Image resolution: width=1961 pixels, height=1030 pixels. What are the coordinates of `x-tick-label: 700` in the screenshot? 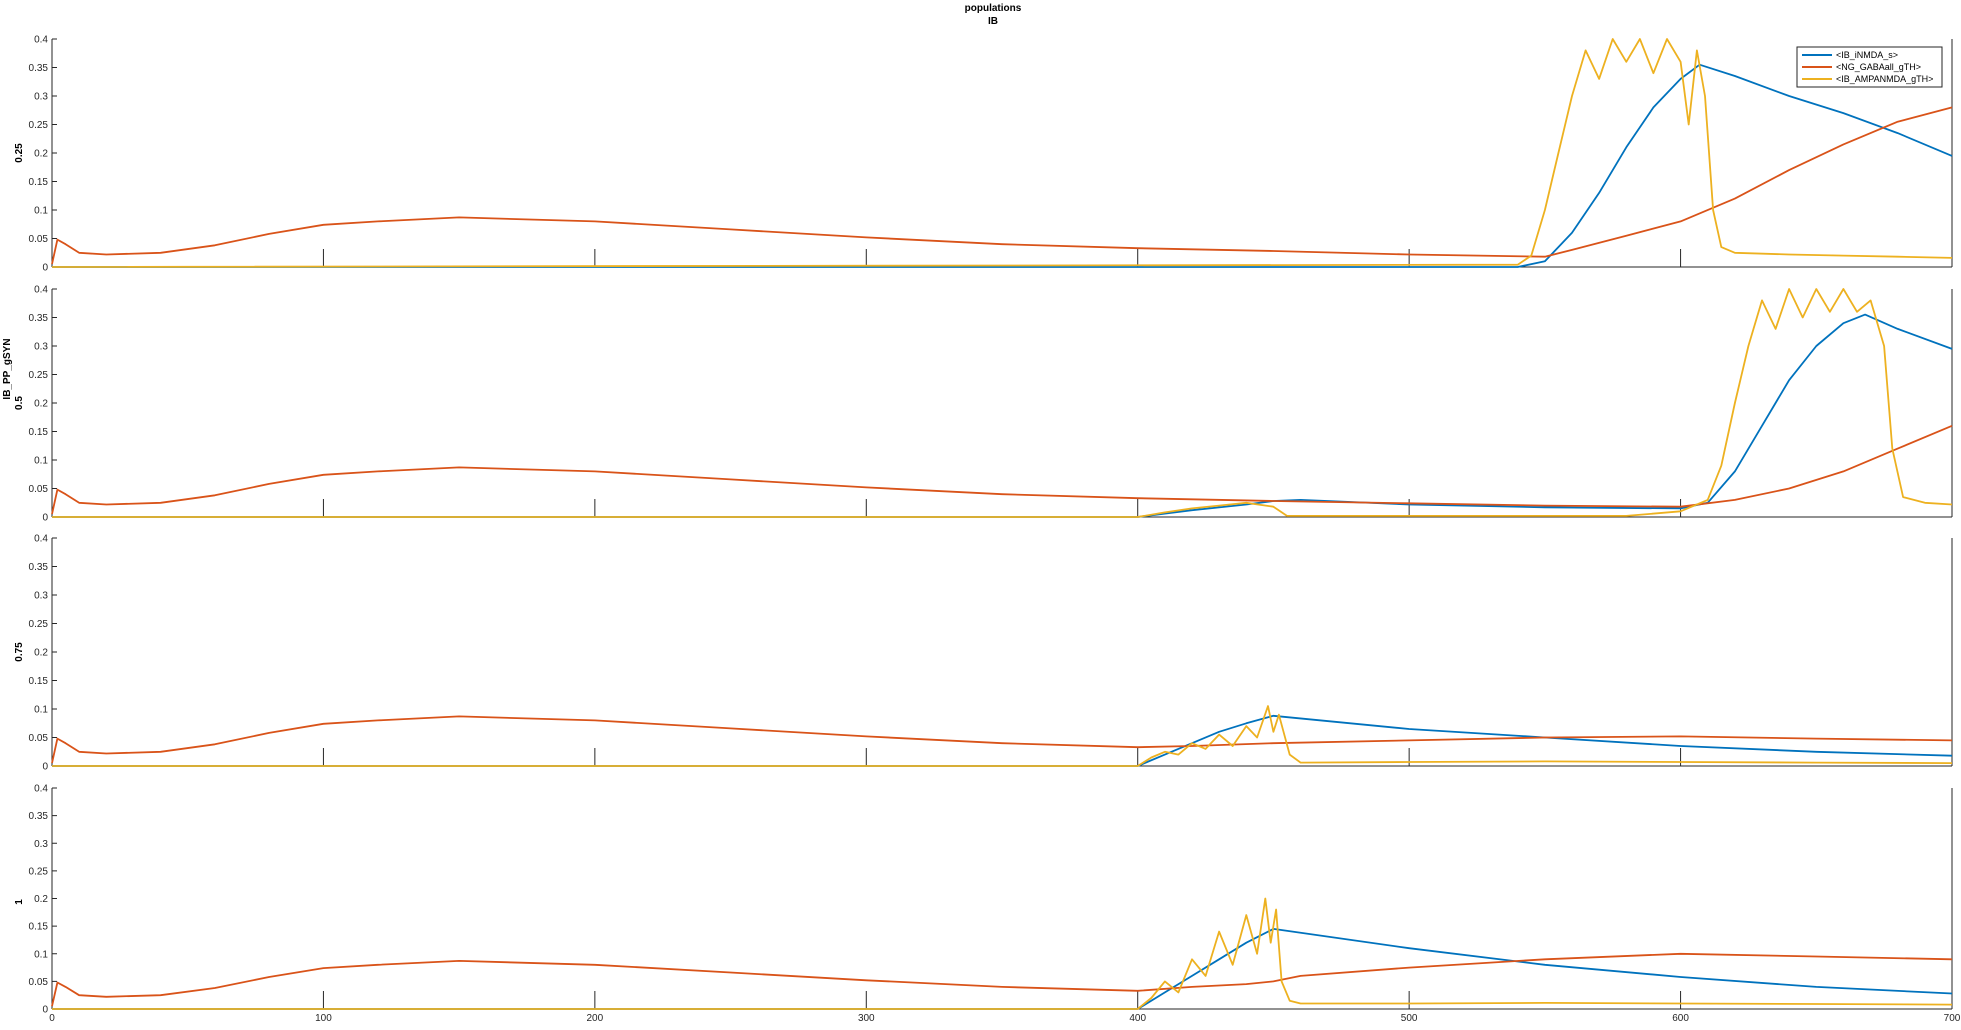 It's located at (1952, 1018).